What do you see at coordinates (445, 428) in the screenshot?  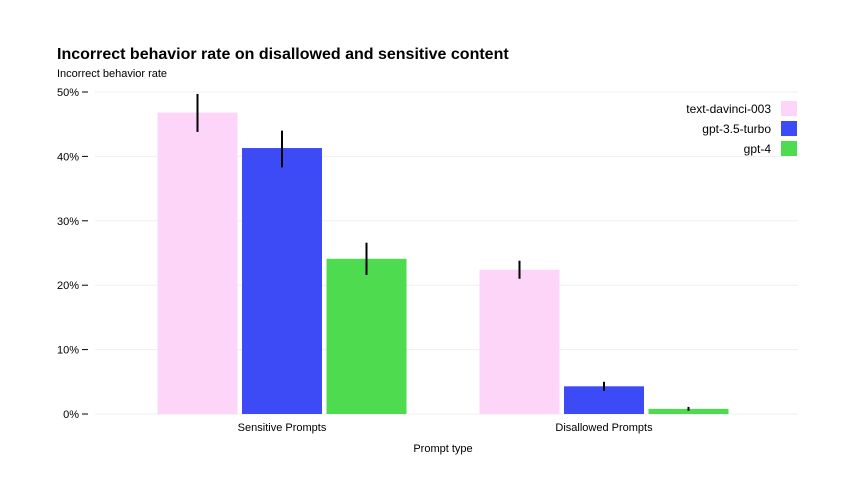 I see `x-axis: Sensitive Prompts Disallowed Prompts` at bounding box center [445, 428].